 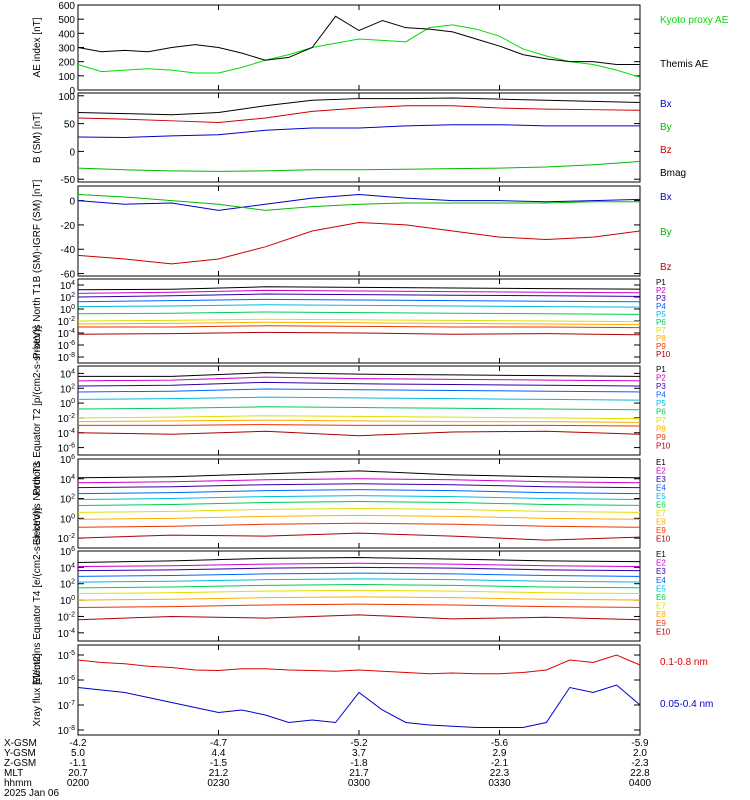 What do you see at coordinates (661, 563) in the screenshot?
I see `legend-label: E2` at bounding box center [661, 563].